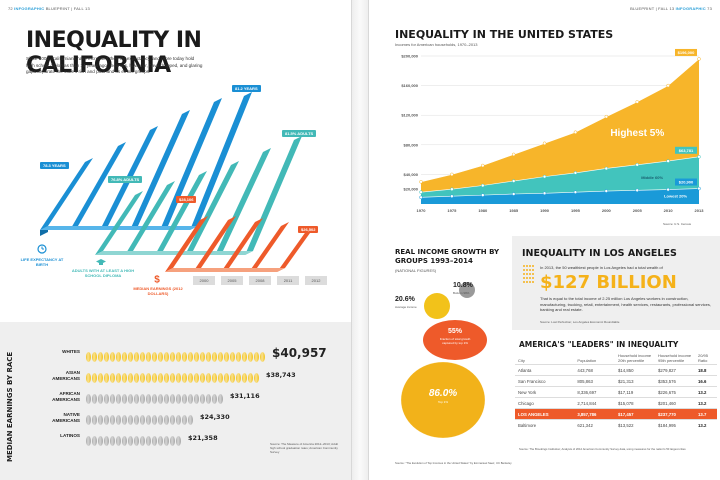 The image size is (720, 480). Describe the element at coordinates (411, 189) in the screenshot. I see `y-tick-label: $20,000` at that location.